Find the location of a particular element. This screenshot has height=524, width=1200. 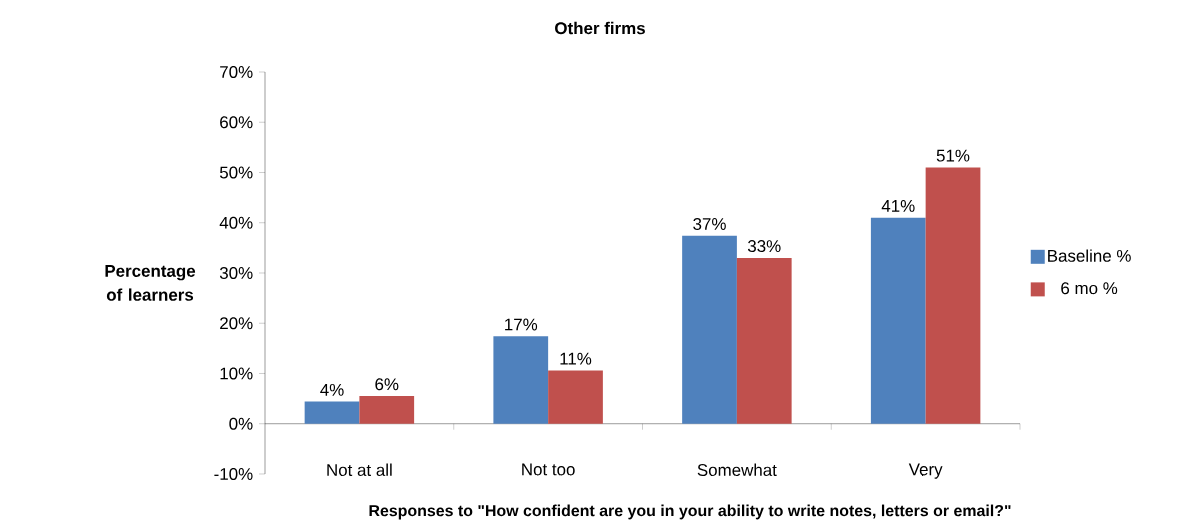

data-label: 6% is located at coordinates (387, 384).